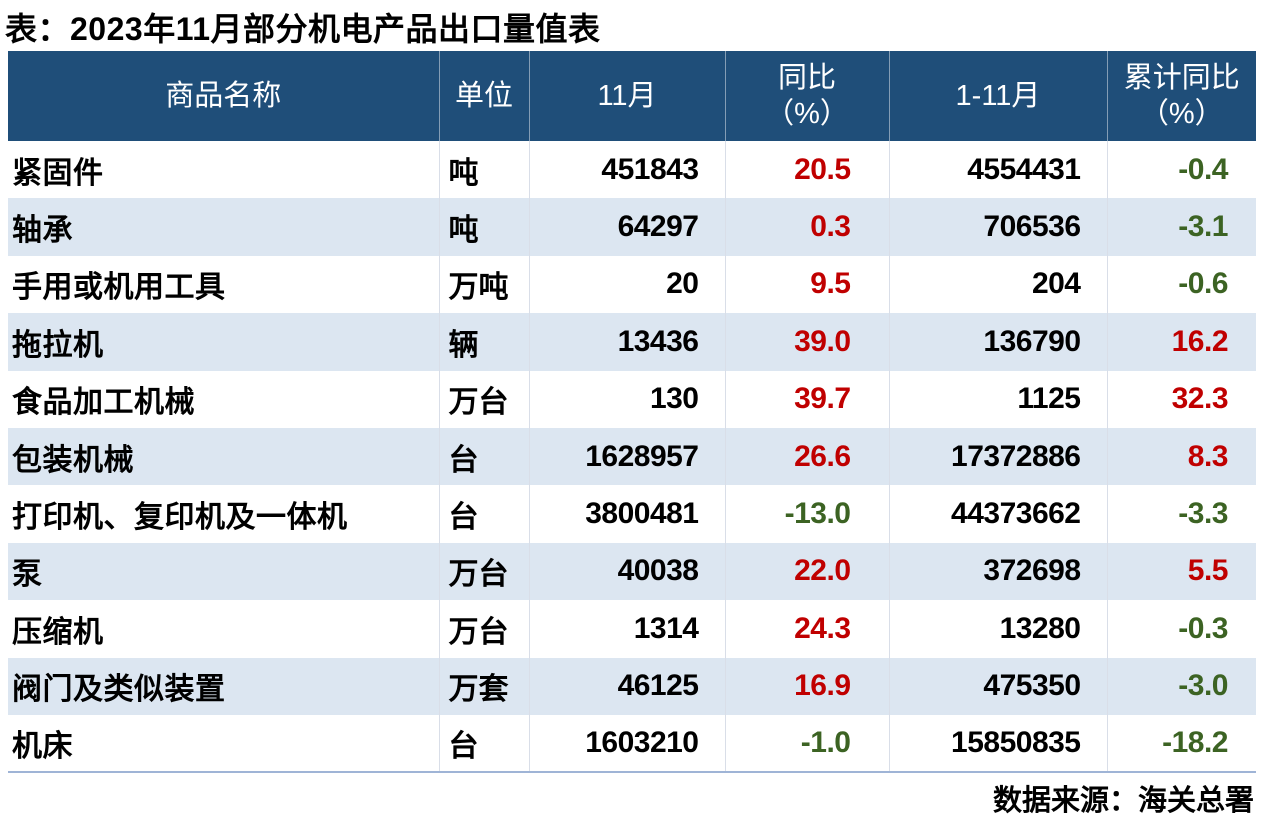 Image resolution: width=1264 pixels, height=826 pixels. I want to click on cell-product-name: 泵, so click(223, 571).